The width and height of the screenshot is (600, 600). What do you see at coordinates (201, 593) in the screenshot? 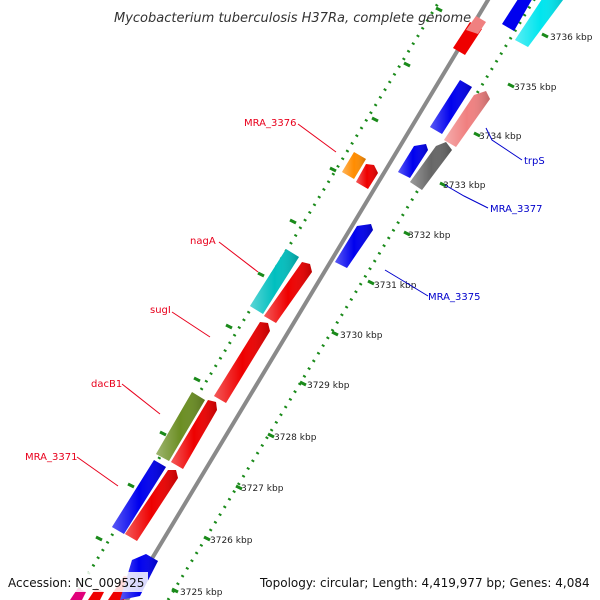
I see `tick-label: 3725 kbp` at bounding box center [201, 593].